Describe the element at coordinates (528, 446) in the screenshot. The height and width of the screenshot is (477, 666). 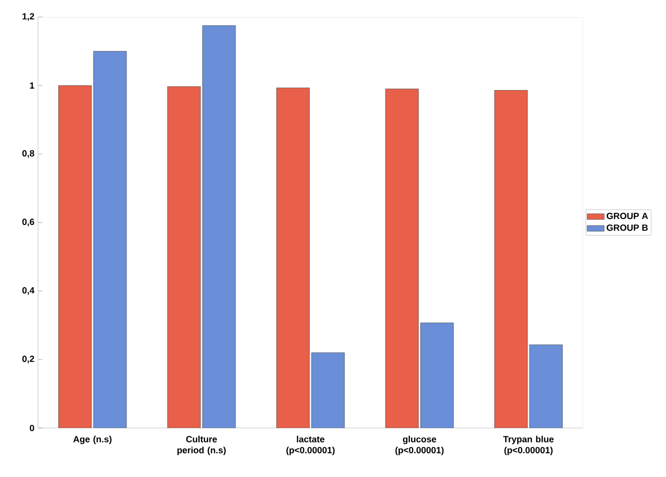
I see `x-tick-label: Trypan blue (p<0.00001)` at that location.